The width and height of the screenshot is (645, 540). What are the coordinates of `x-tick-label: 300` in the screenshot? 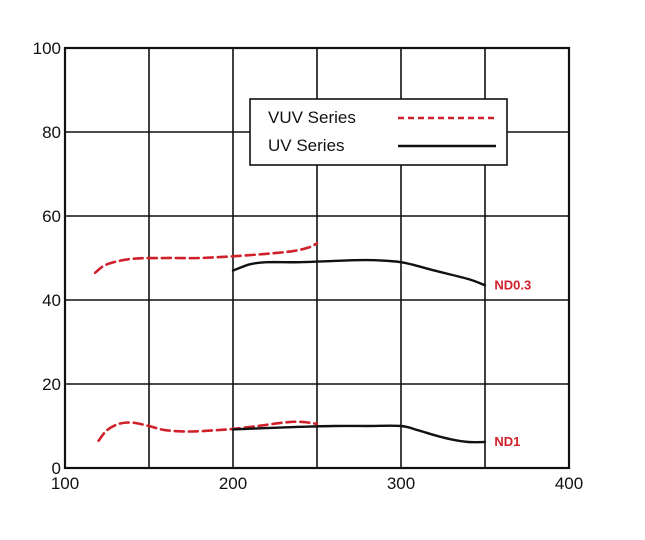 It's located at (401, 483).